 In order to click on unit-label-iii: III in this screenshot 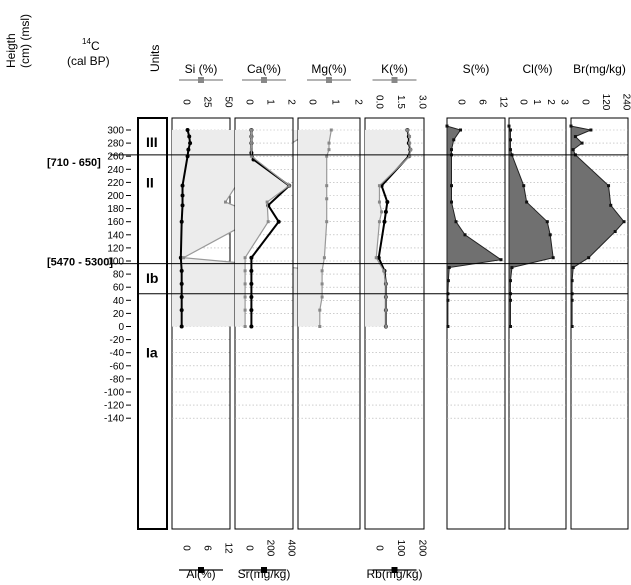, I will do `click(152, 142)`.